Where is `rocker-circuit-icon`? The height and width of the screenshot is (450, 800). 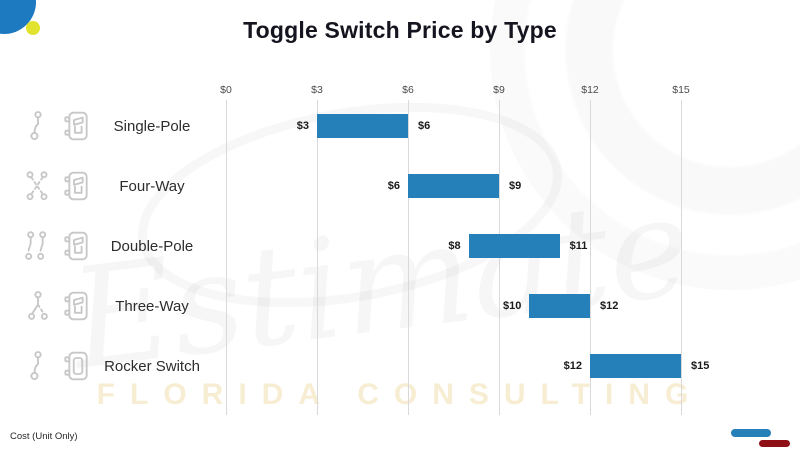
rocker-circuit-icon is located at coordinates (36, 366).